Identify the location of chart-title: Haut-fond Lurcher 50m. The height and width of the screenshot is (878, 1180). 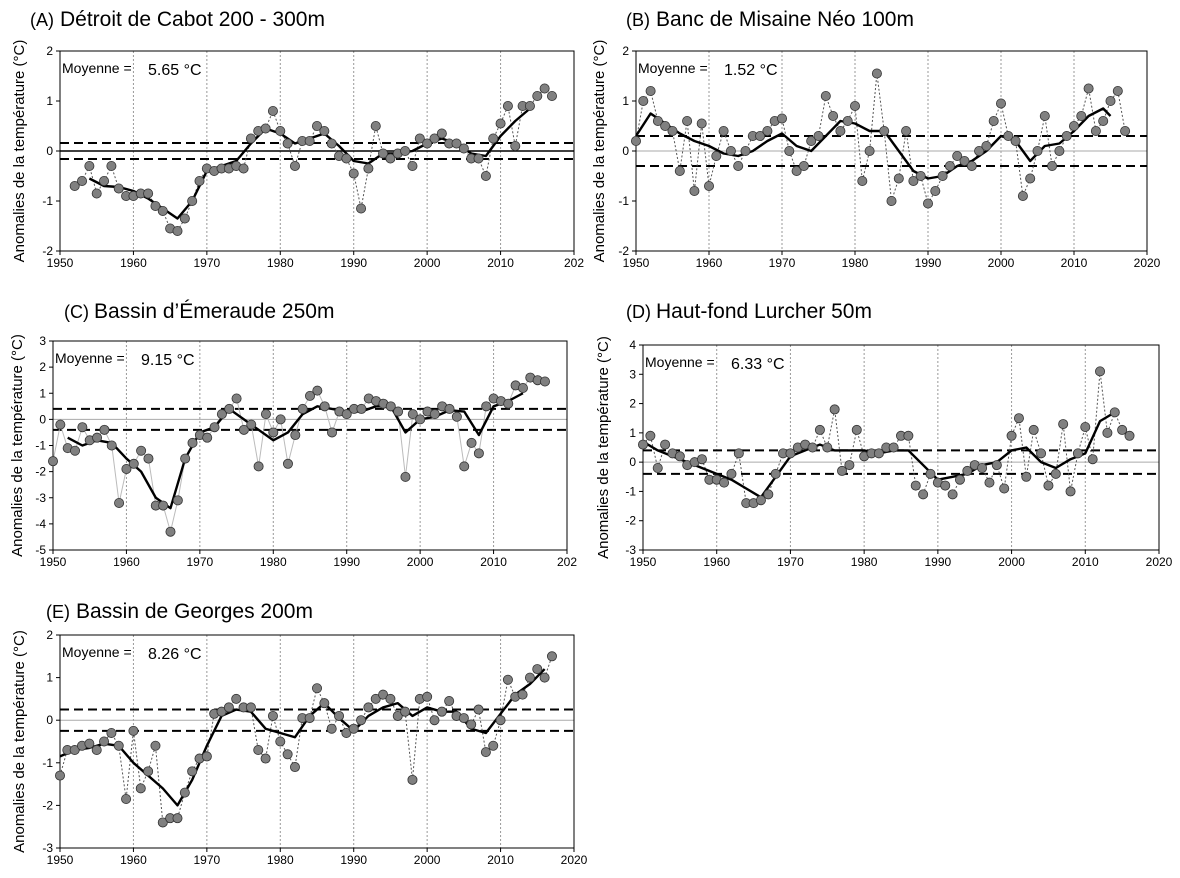
(764, 311).